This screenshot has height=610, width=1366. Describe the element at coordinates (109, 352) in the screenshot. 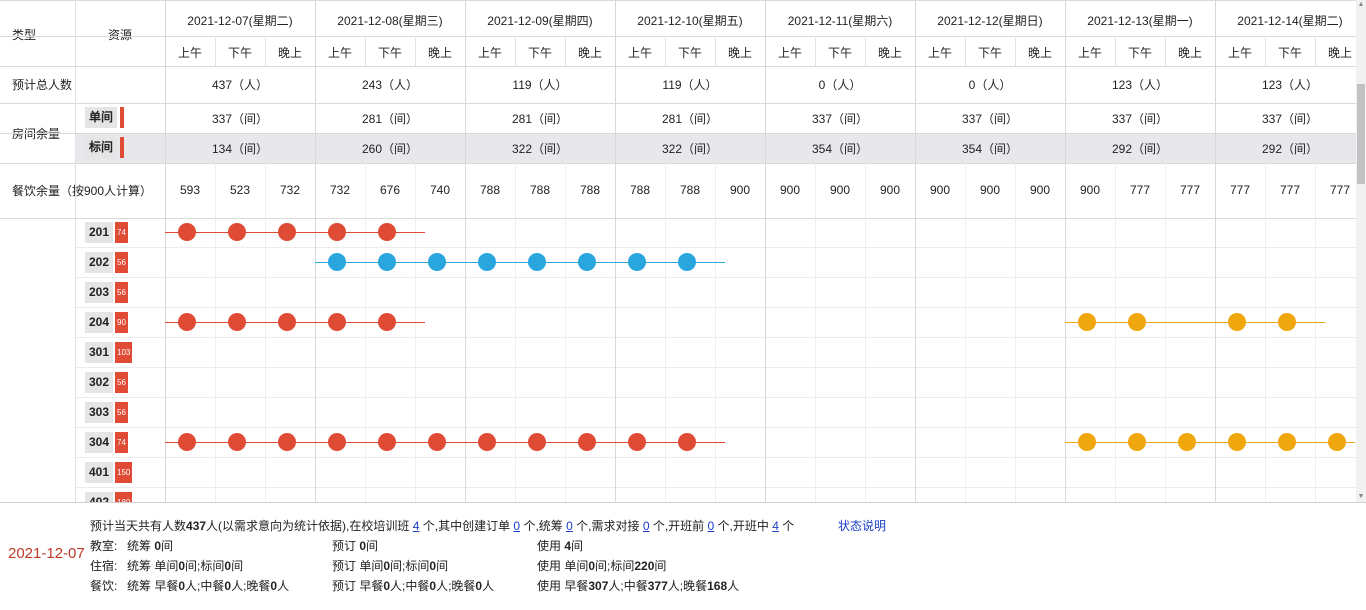

I see `room-301: 301 103` at that location.